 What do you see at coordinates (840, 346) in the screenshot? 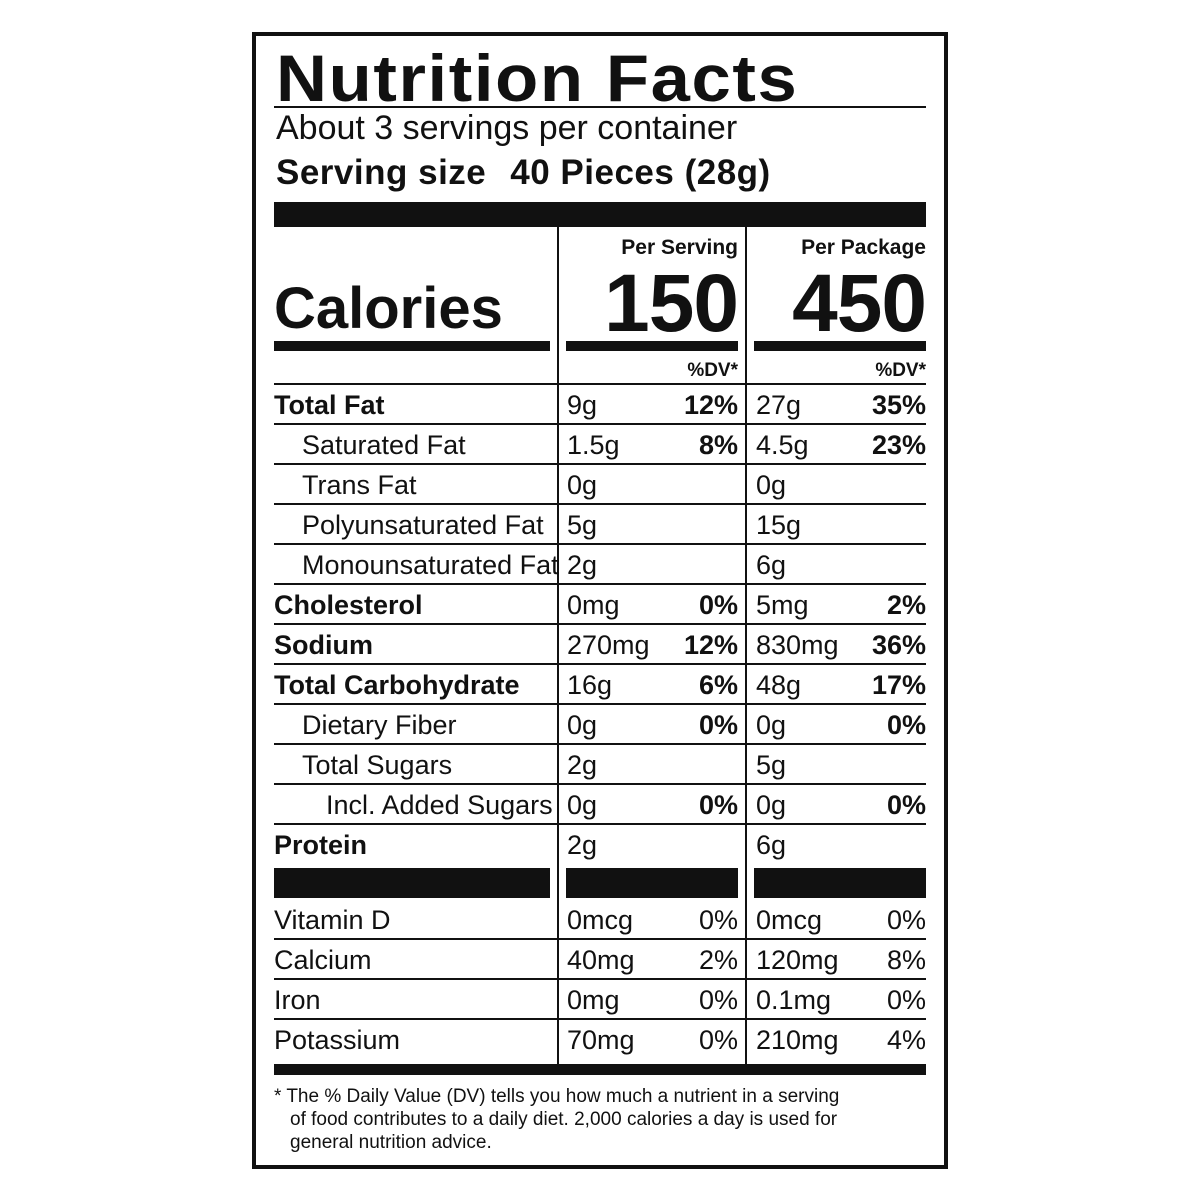
I see `calories-bar-package` at bounding box center [840, 346].